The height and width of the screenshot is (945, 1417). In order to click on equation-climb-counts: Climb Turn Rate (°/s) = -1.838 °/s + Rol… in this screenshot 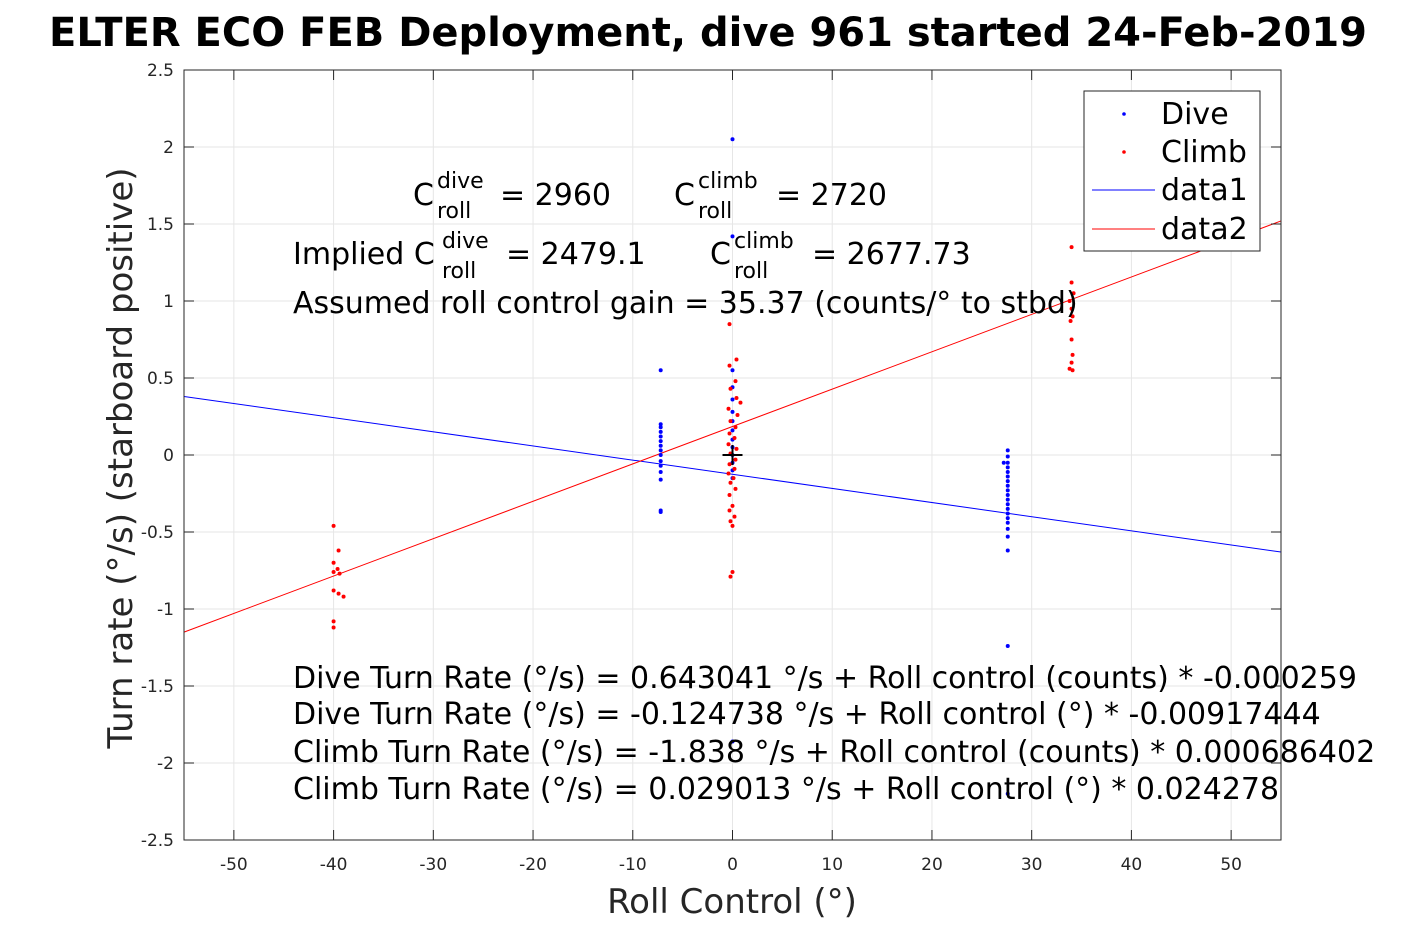, I will do `click(834, 752)`.